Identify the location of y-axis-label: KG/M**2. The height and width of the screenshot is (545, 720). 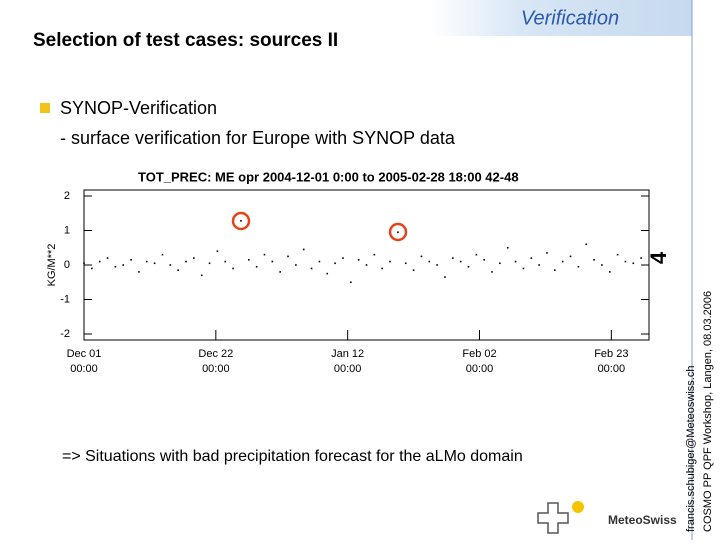
(52, 265).